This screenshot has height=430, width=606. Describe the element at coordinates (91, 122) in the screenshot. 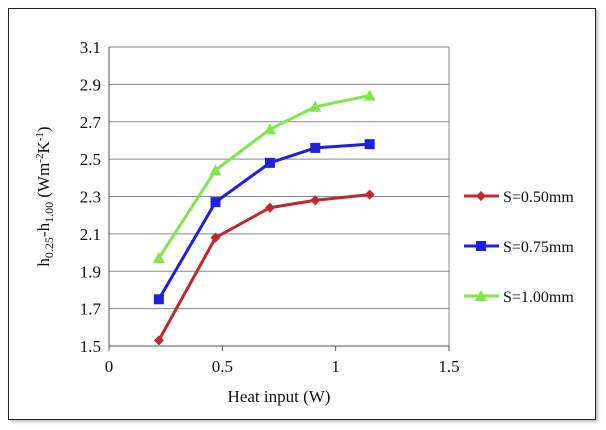

I see `y-tick-label: 2.7` at that location.